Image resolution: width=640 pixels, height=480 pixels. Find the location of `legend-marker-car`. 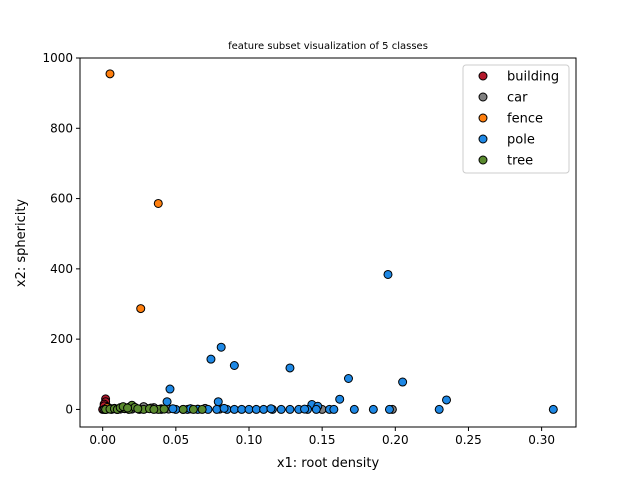

legend-marker-car is located at coordinates (483, 97).